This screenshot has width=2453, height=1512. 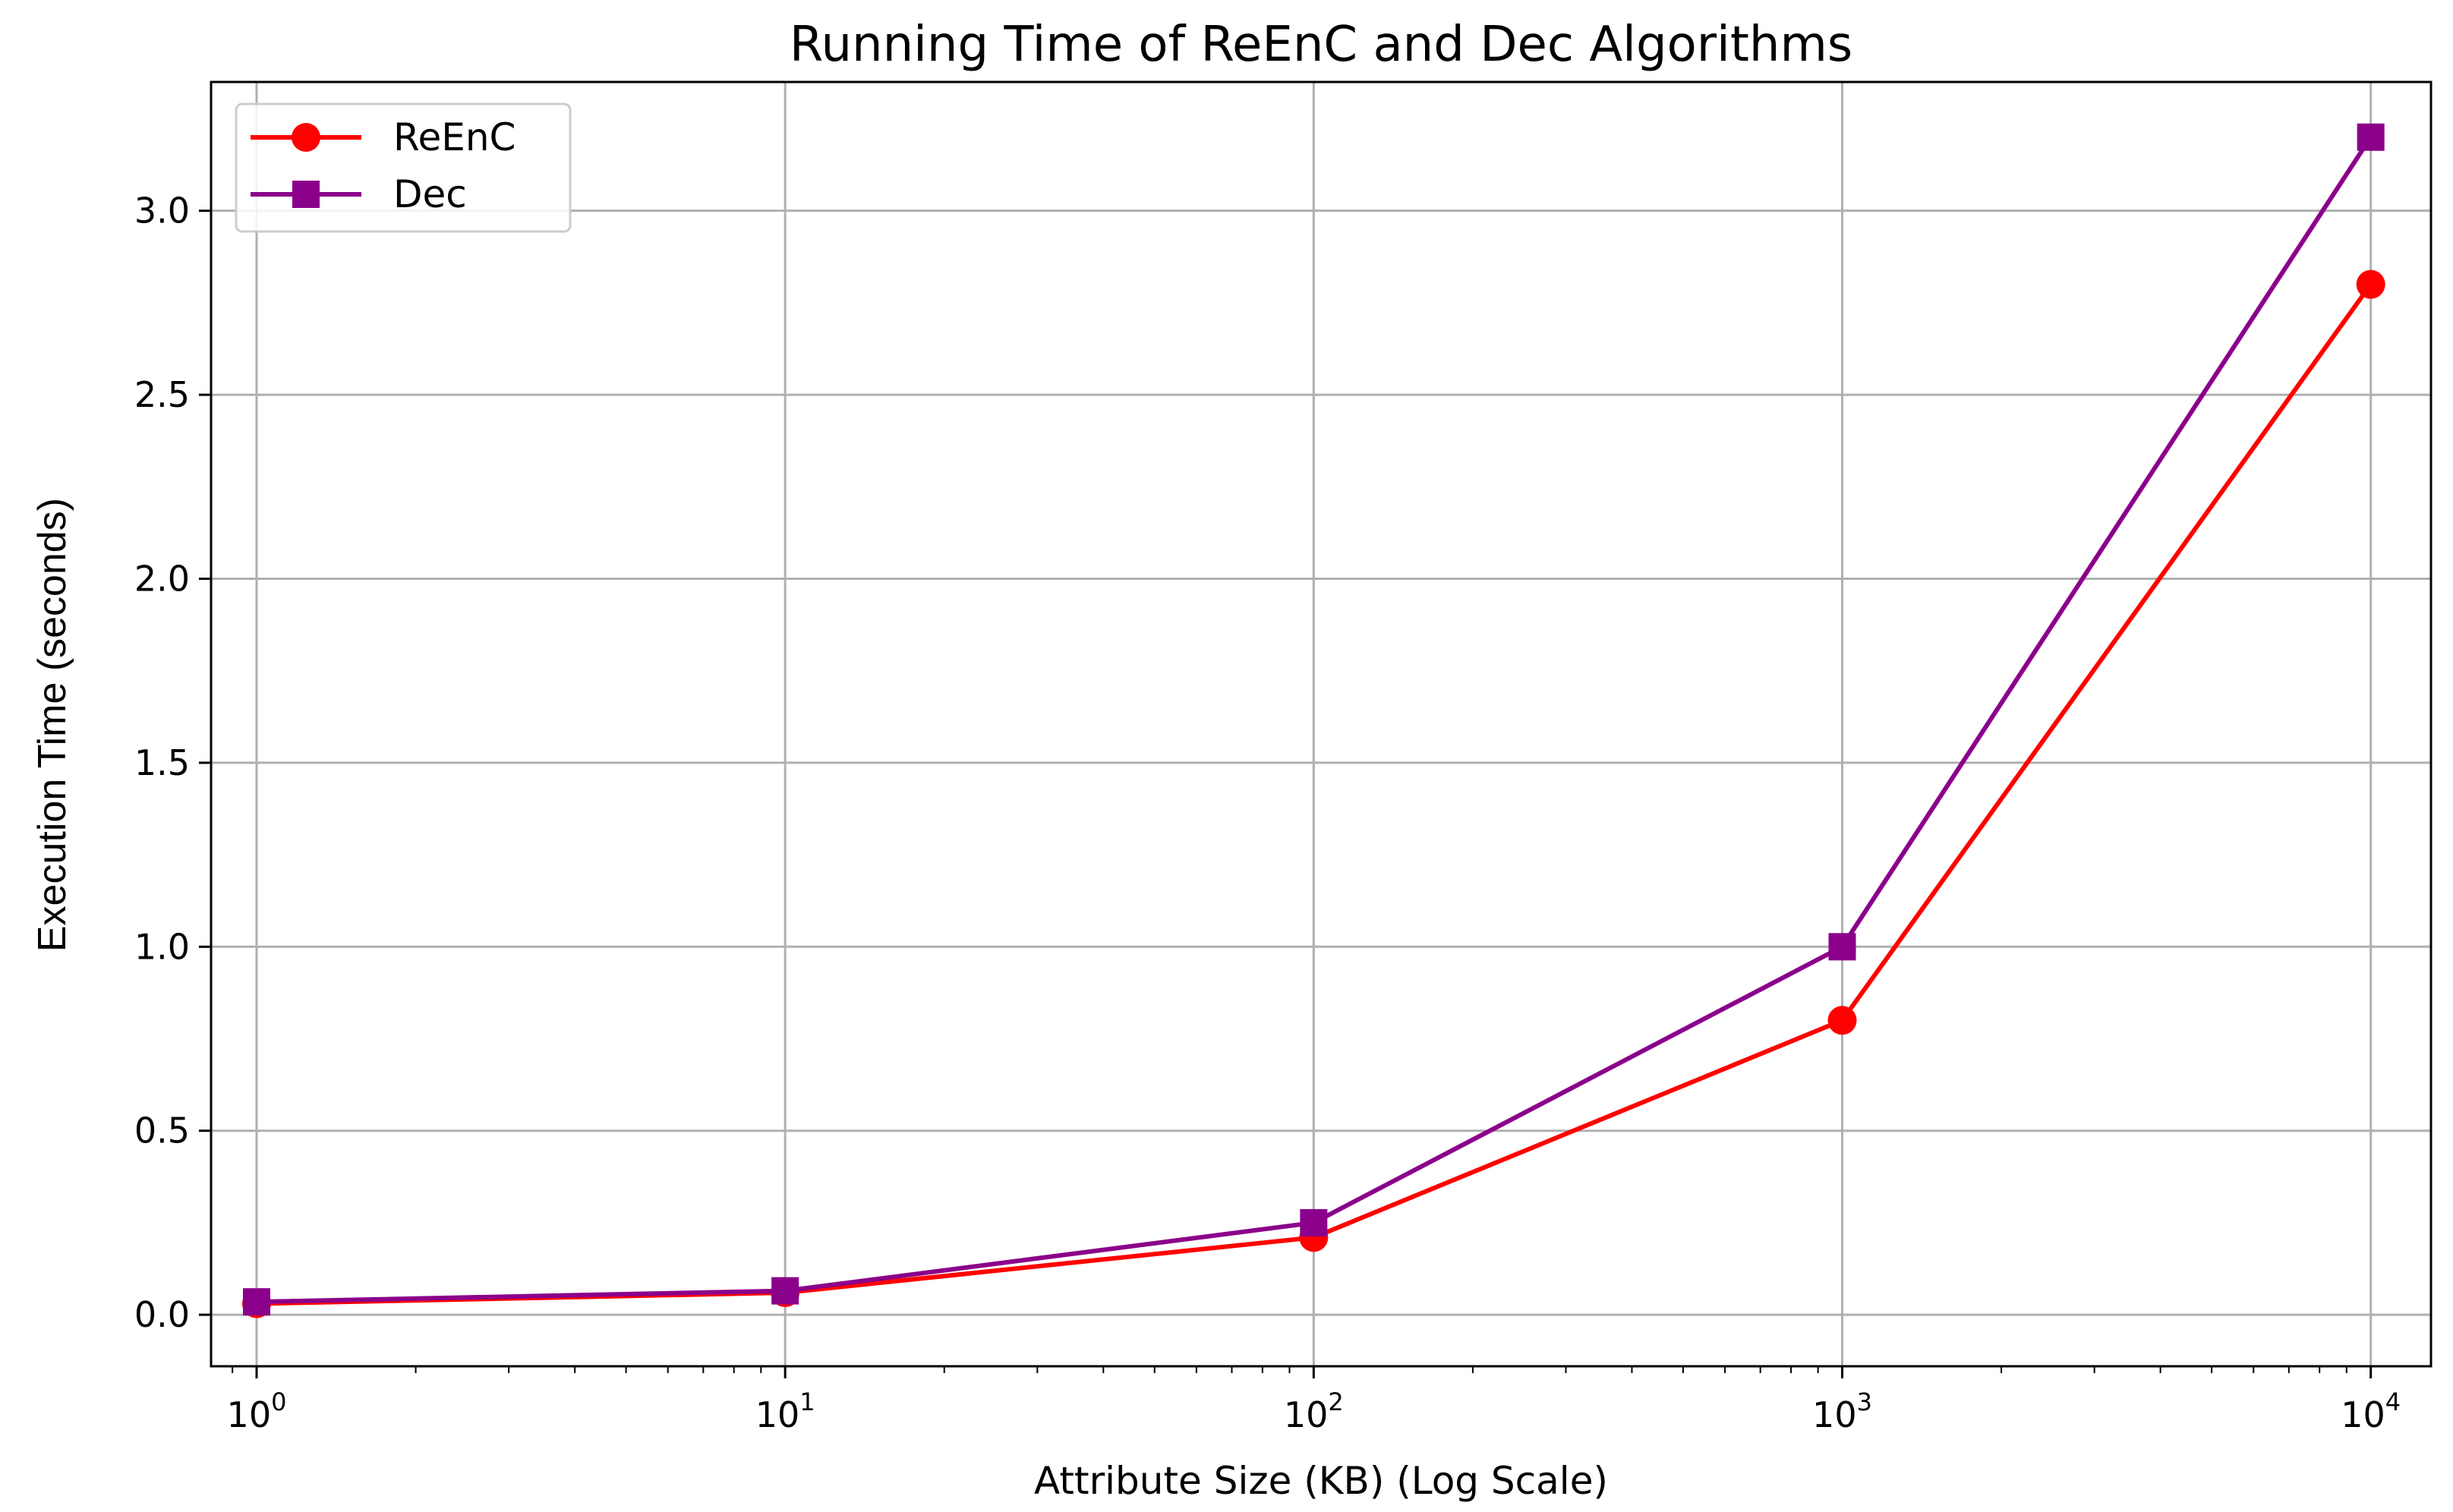 I want to click on y-tick-label: 2.5, so click(x=162, y=394).